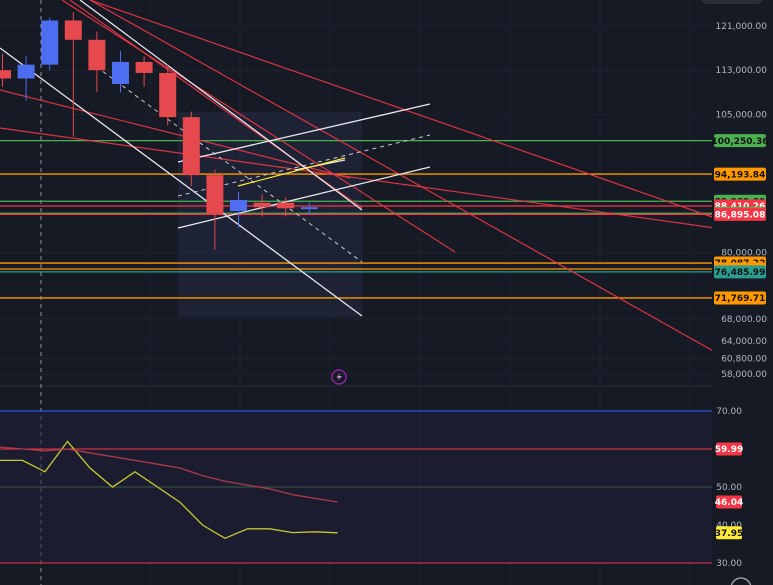 The image size is (773, 585). Describe the element at coordinates (741, 115) in the screenshot. I see `price-tick-label: 105,000.00` at that location.